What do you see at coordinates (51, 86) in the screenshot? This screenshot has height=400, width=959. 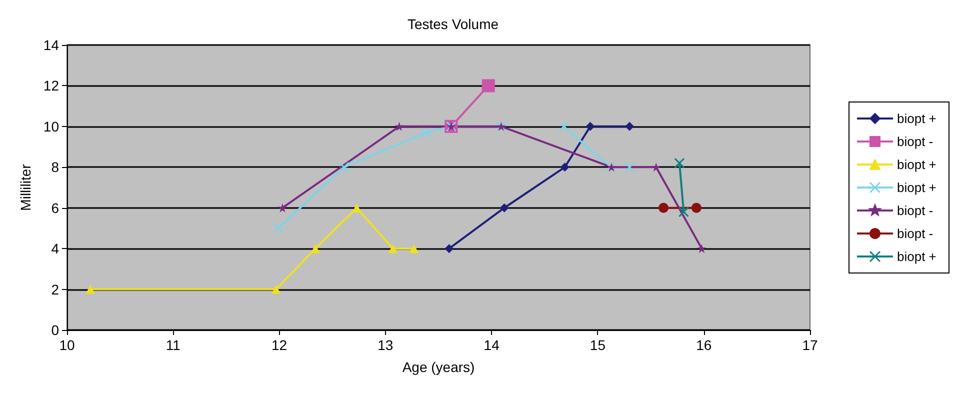 I see `y-tick-label: 12` at bounding box center [51, 86].